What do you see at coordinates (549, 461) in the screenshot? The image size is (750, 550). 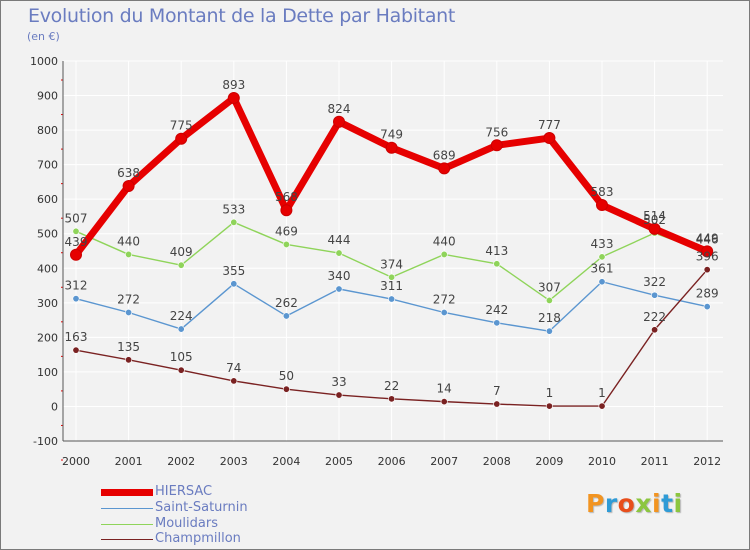 I see `x-tick-label: 2009` at bounding box center [549, 461].